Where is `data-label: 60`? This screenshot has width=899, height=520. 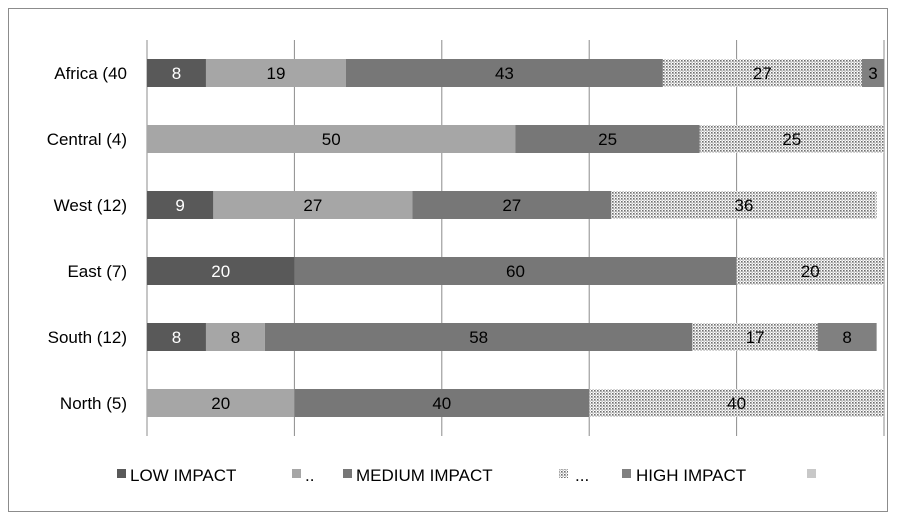
data-label: 60 is located at coordinates (515, 271).